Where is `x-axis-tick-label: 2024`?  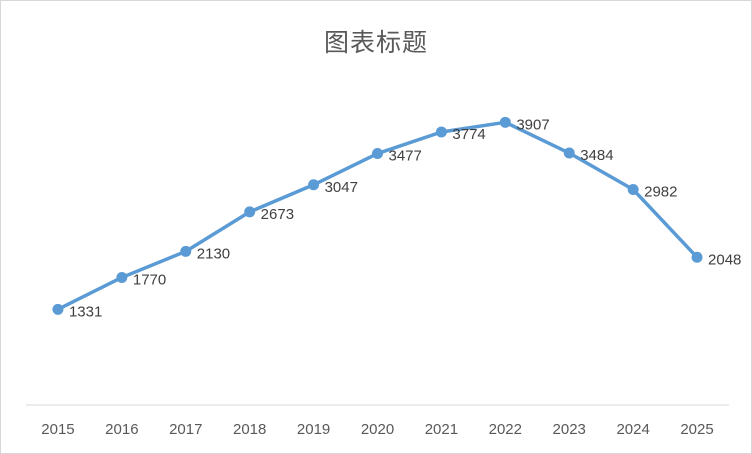
x-axis-tick-label: 2024 is located at coordinates (632, 429).